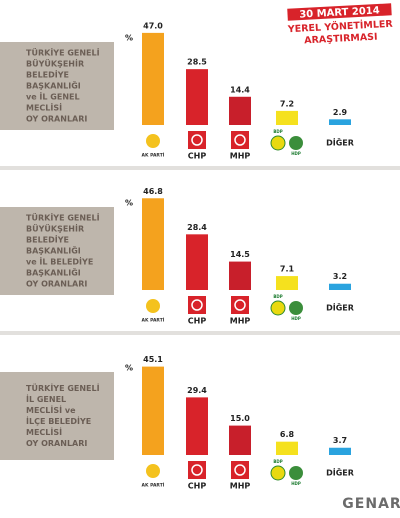  What do you see at coordinates (240, 254) in the screenshot?
I see `value-label: 14.5` at bounding box center [240, 254].